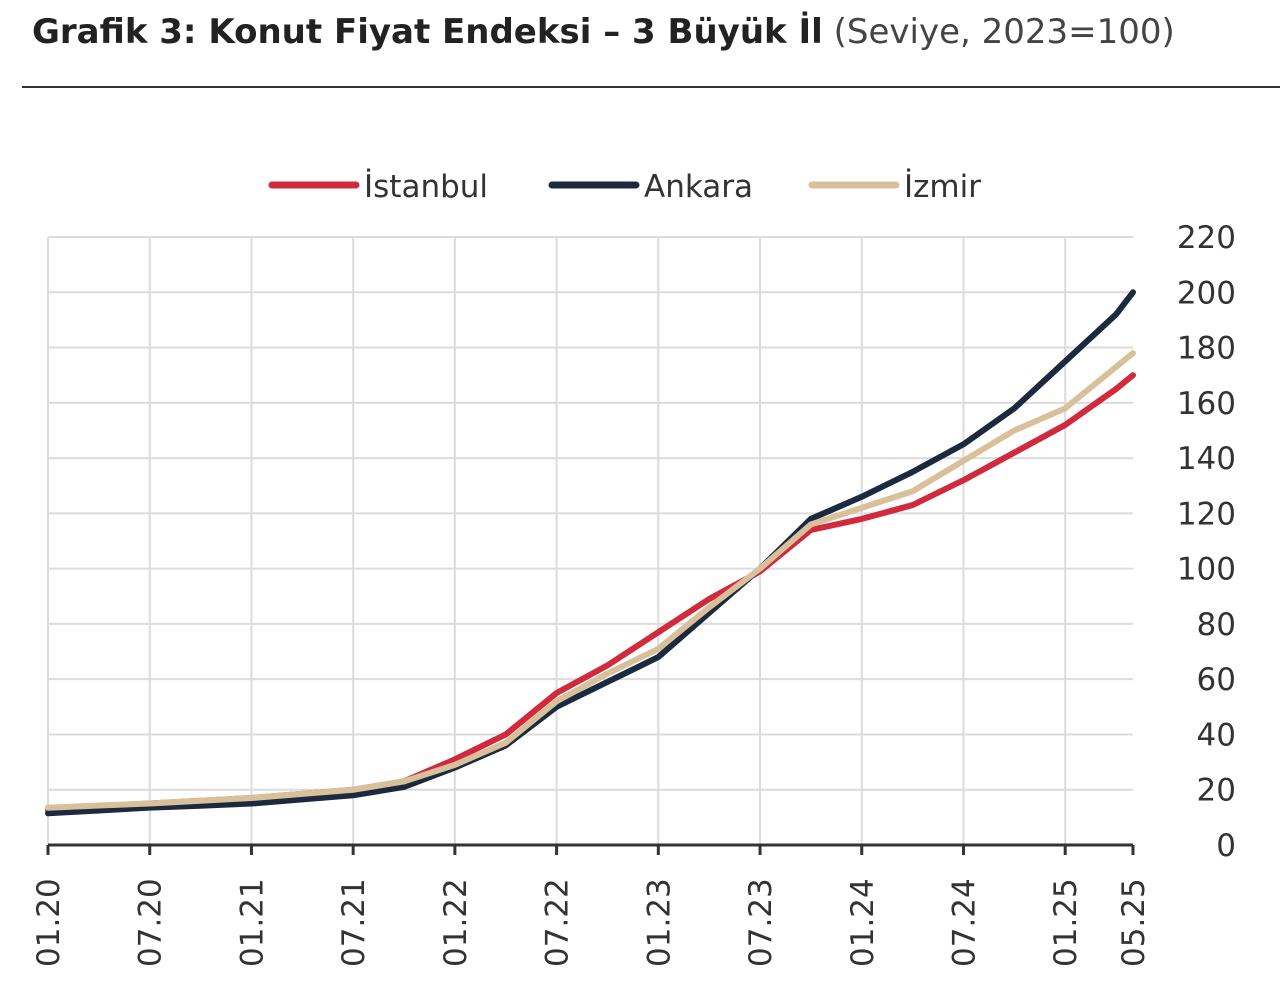 The image size is (1280, 996). Describe the element at coordinates (456, 922) in the screenshot. I see `x-tick-label: 01.22` at that location.